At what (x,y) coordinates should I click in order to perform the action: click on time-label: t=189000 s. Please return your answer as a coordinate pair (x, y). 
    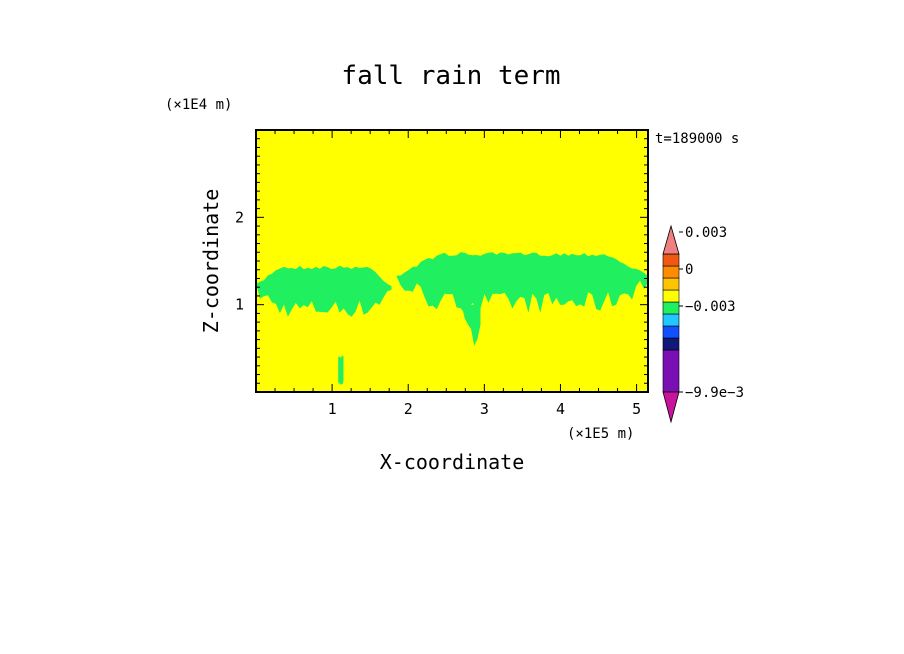
    Looking at the image, I should click on (697, 139).